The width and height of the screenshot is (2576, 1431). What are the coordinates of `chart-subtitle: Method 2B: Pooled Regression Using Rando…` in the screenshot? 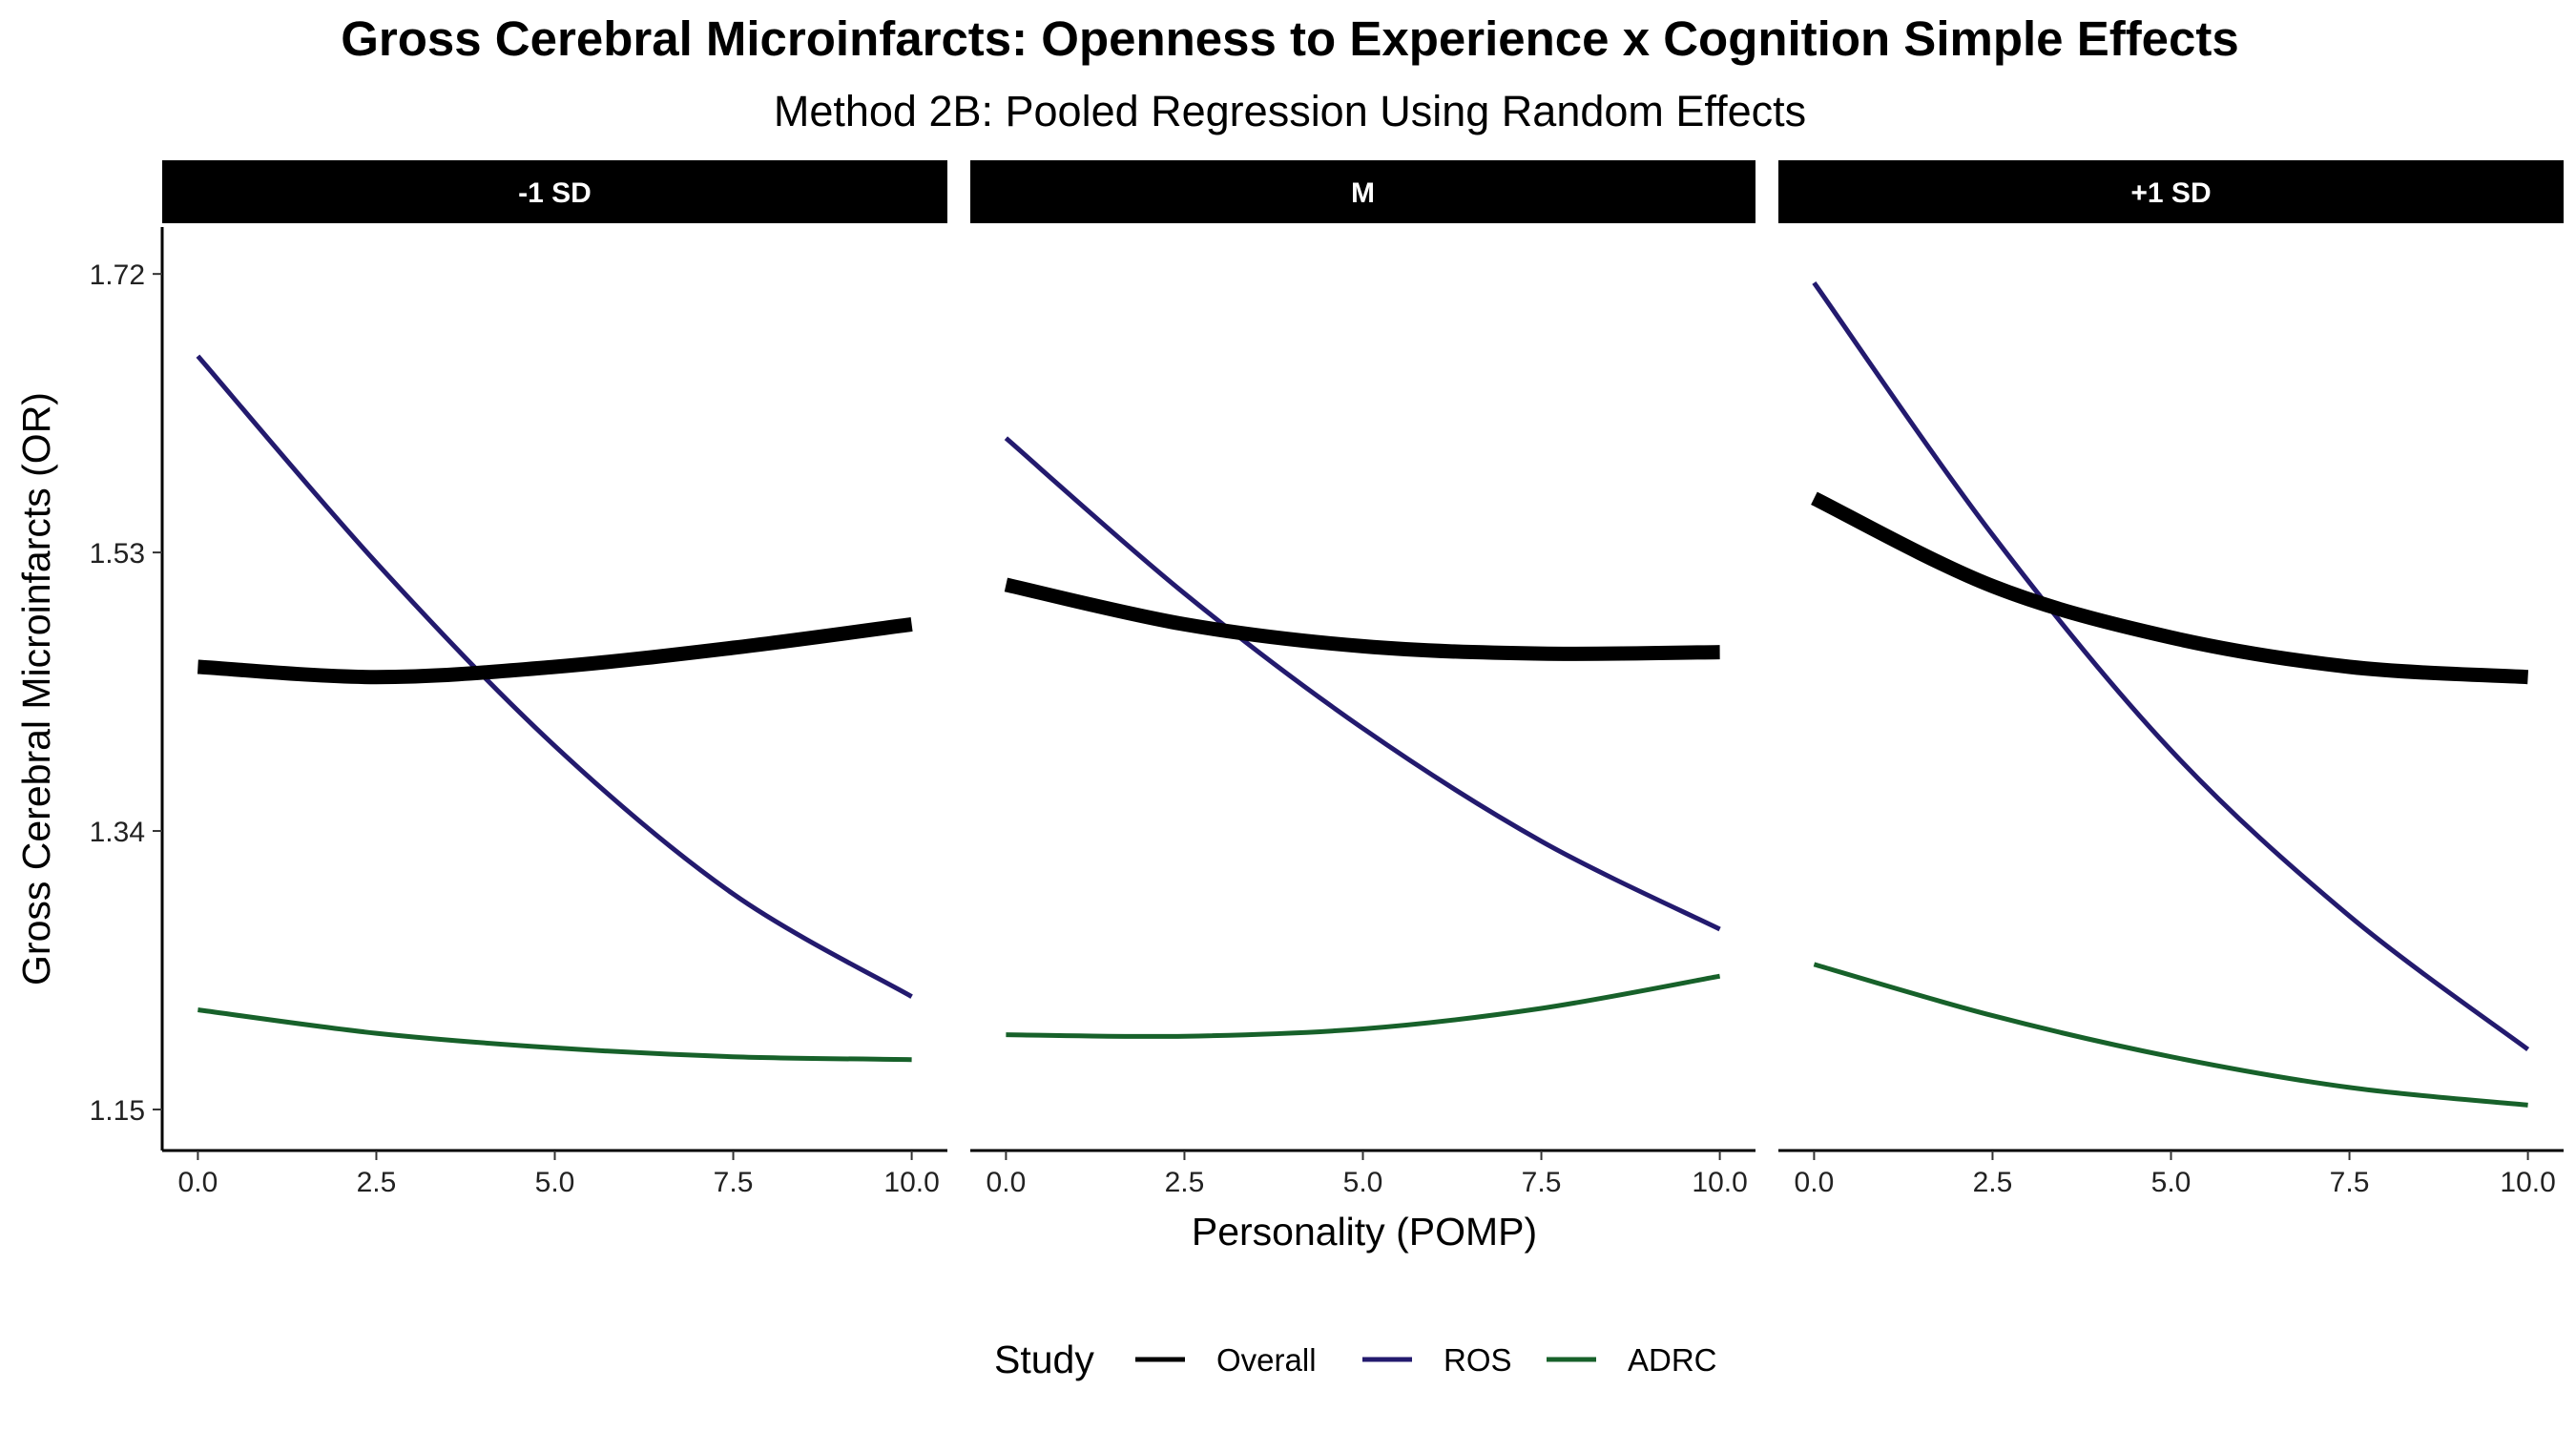 It's located at (1290, 111).